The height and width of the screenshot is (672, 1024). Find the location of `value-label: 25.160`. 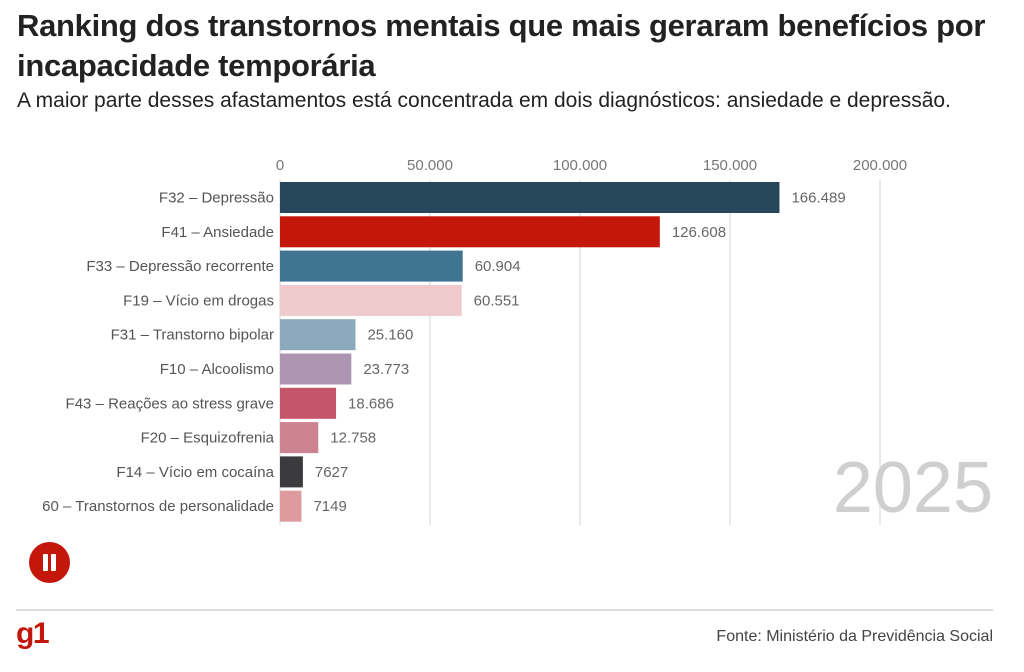

value-label: 25.160 is located at coordinates (390, 335).